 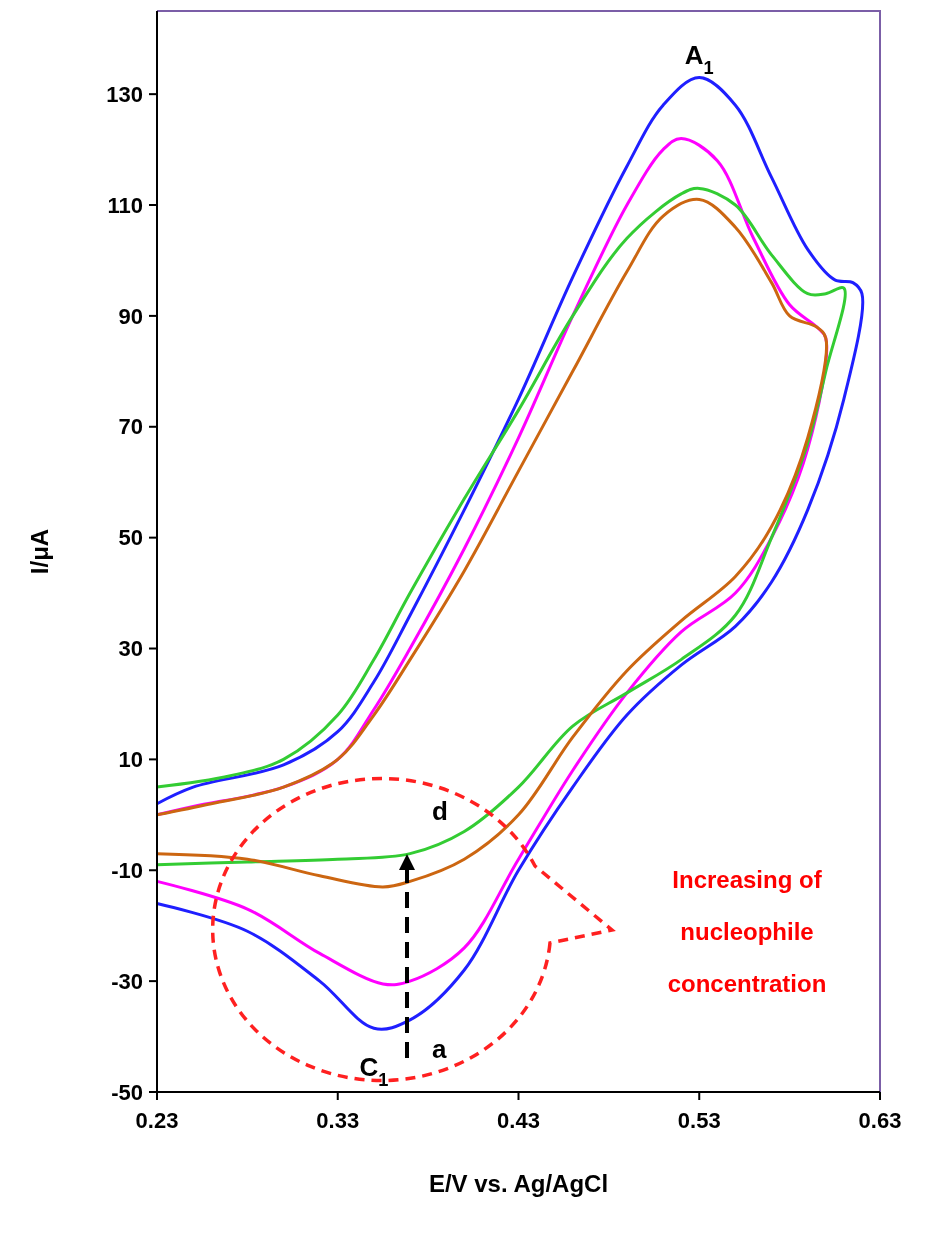 I want to click on y-tick-label: -50, so click(x=127, y=1092).